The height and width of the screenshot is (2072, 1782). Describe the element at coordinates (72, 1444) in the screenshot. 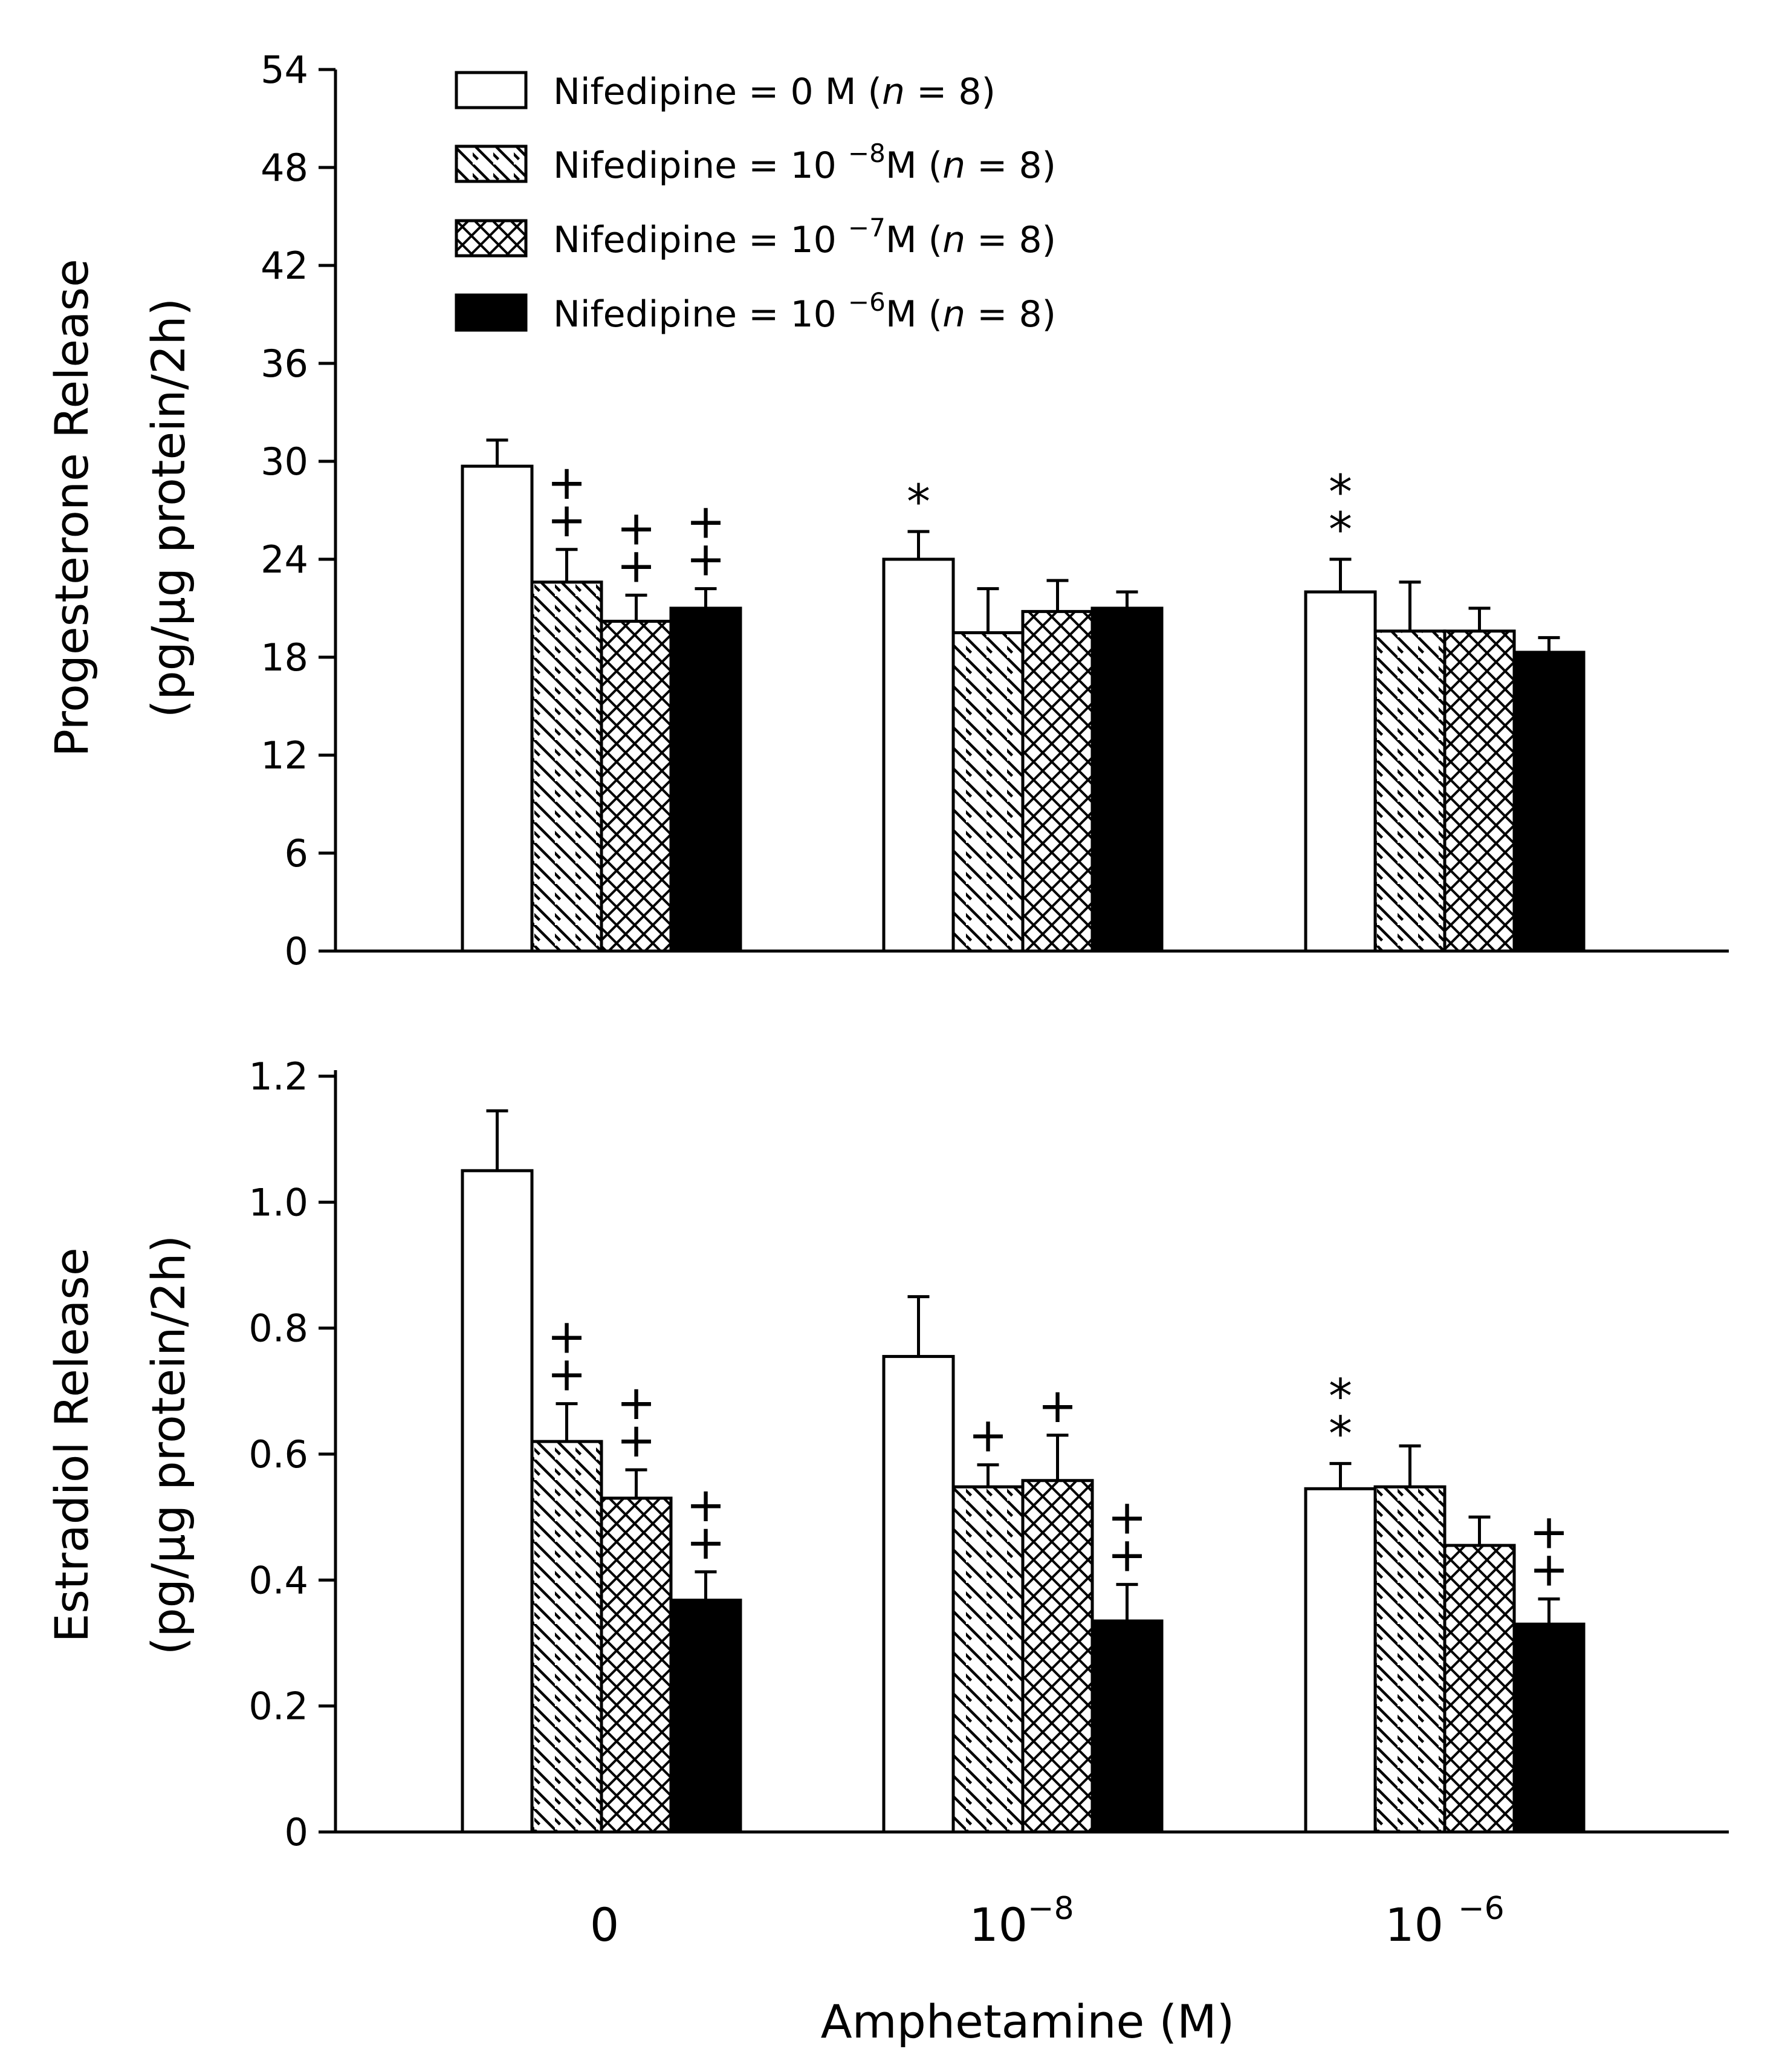

I see `y-axis-title: Estradiol Release` at that location.